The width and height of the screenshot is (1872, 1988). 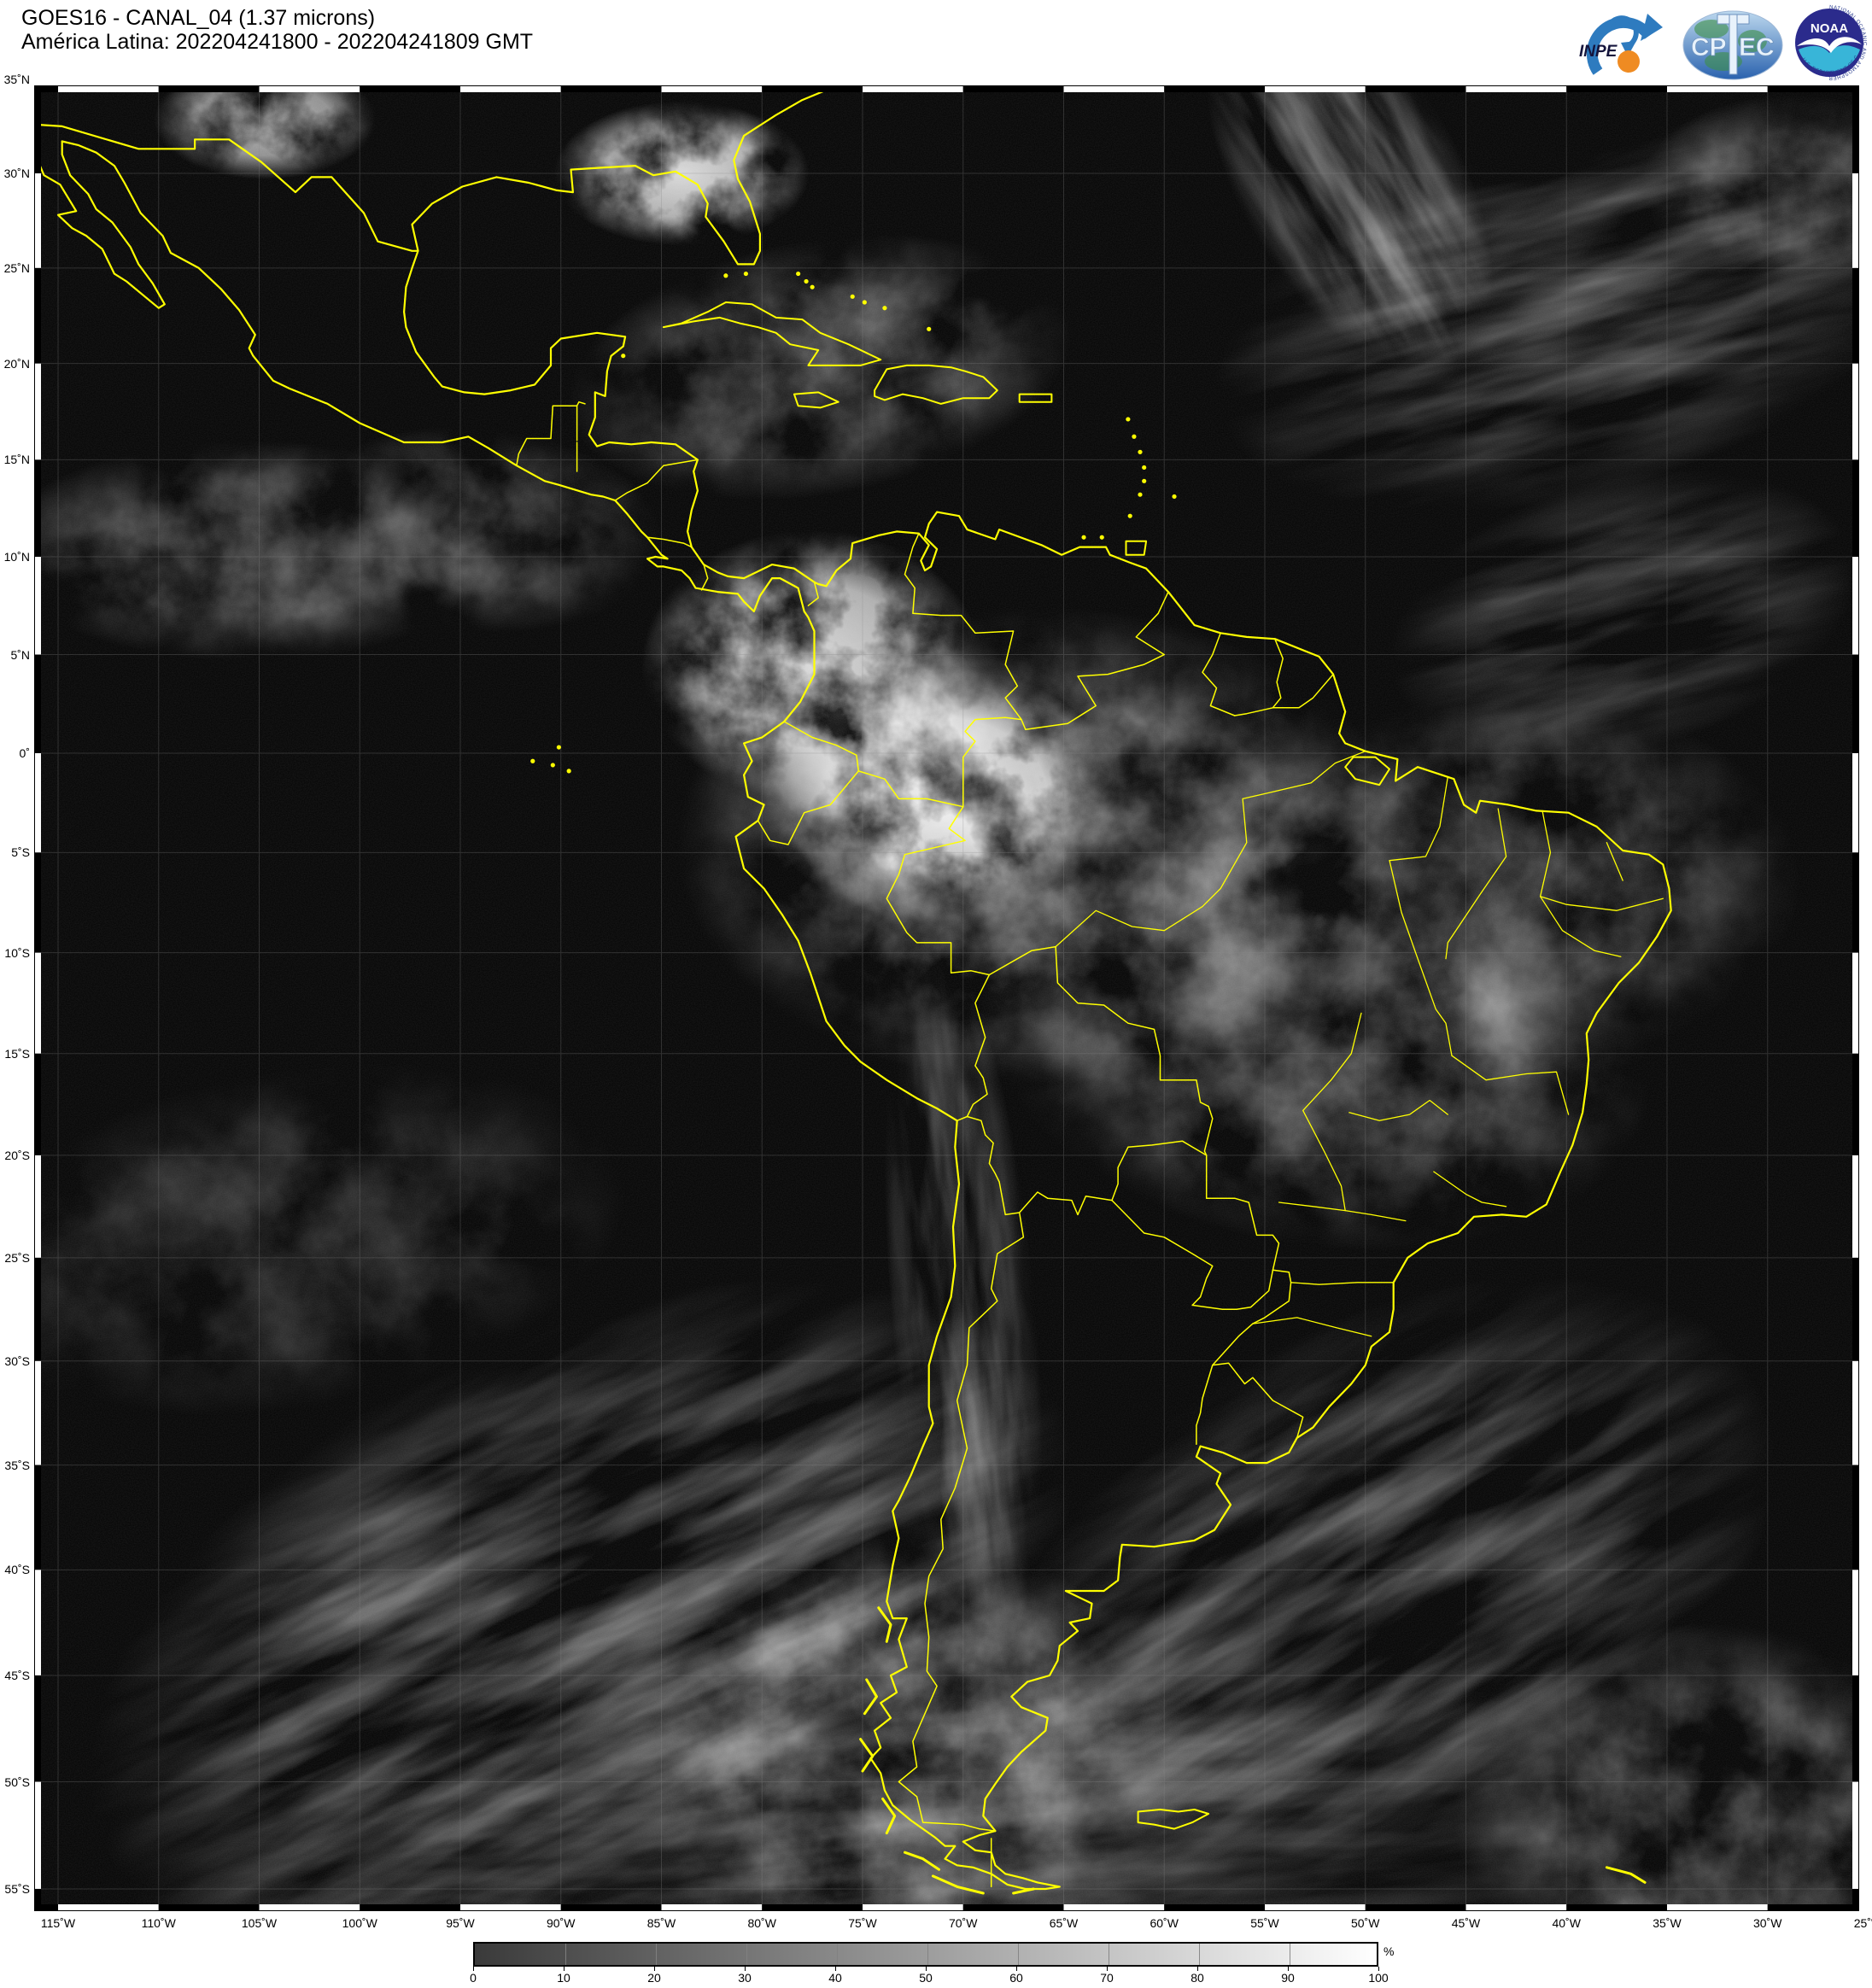 What do you see at coordinates (1829, 58) in the screenshot?
I see `noaa-sea-icon` at bounding box center [1829, 58].